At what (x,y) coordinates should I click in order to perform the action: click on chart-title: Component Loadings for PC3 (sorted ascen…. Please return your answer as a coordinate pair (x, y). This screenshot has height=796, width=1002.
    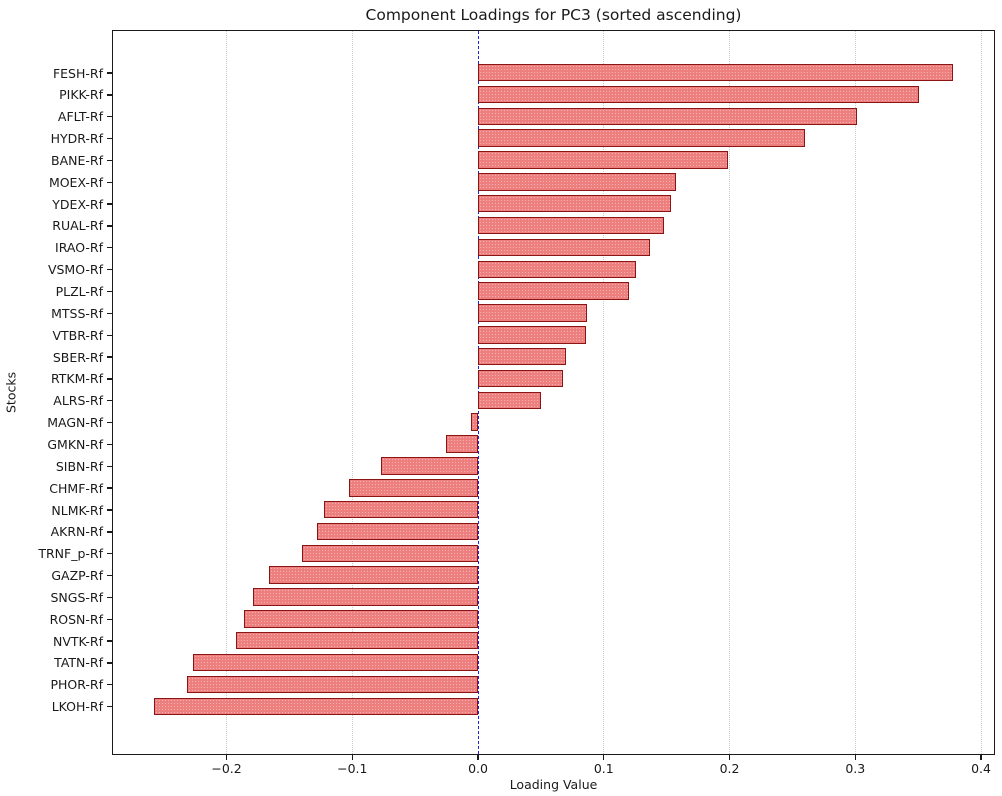
    Looking at the image, I should click on (553, 15).